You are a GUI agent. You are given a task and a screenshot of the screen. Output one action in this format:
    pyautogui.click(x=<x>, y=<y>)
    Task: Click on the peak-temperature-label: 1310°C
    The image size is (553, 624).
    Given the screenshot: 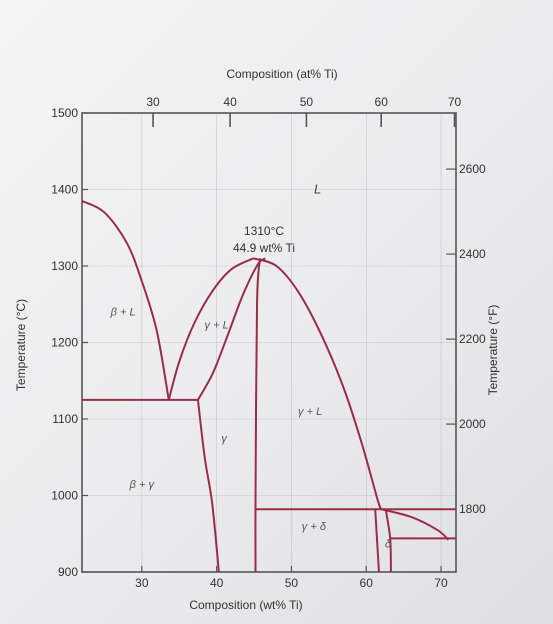 What is the action you would take?
    pyautogui.click(x=264, y=231)
    